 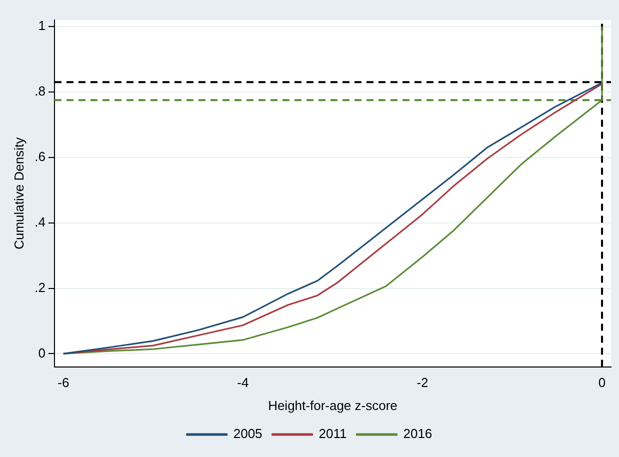 I want to click on x-tick-label: -4, so click(x=243, y=382).